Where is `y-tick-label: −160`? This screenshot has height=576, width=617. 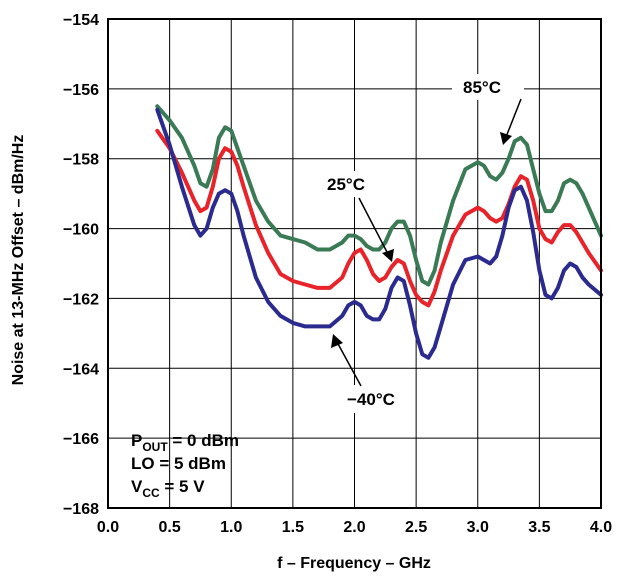 y-tick-label: −160 is located at coordinates (81, 230).